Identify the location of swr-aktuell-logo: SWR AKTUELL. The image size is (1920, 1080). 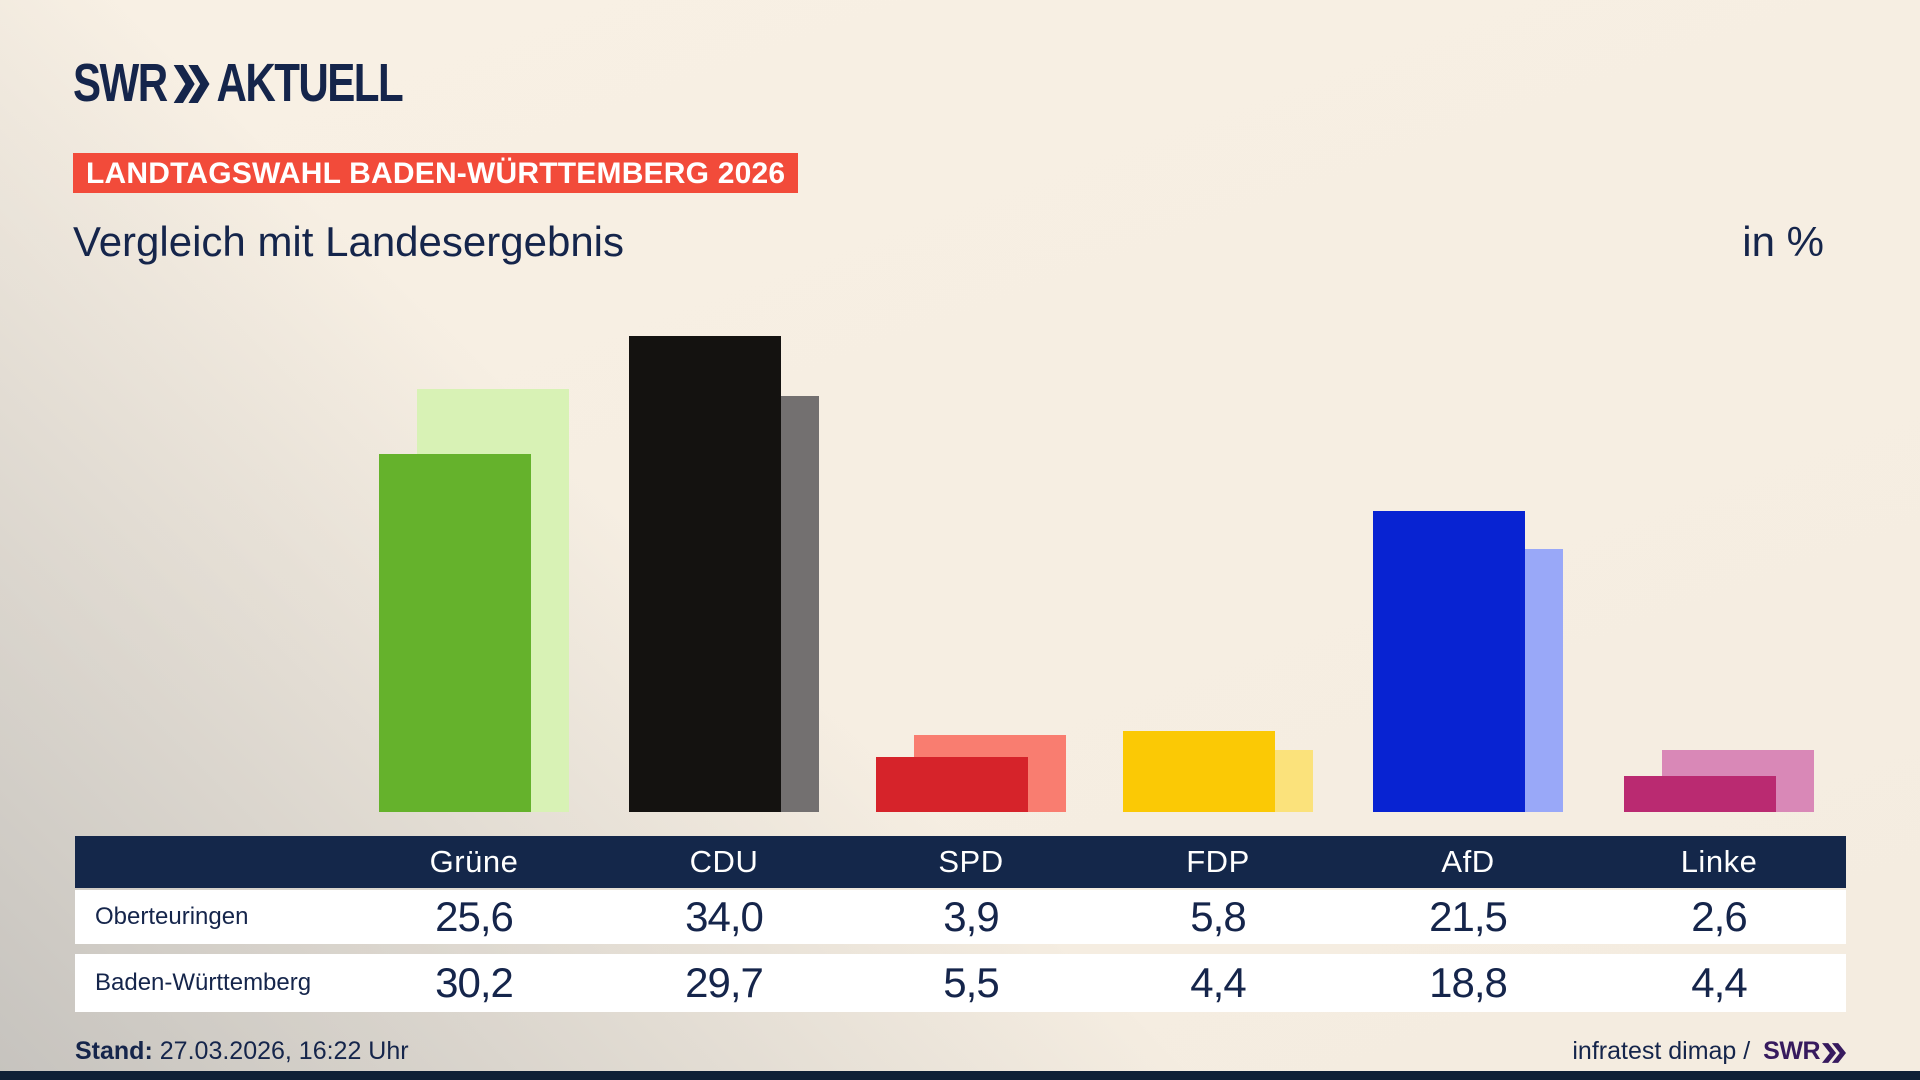
(238, 83).